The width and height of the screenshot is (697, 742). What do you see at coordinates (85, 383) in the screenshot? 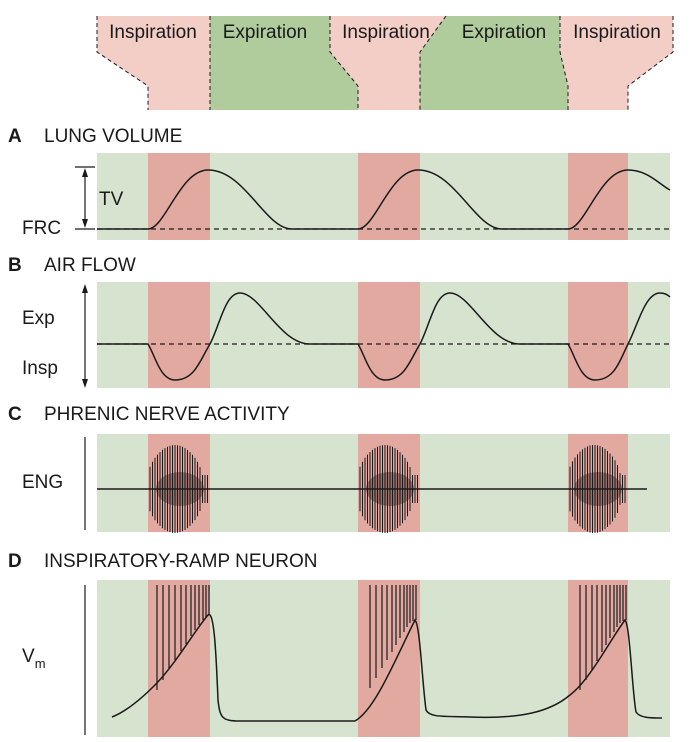
I see `flow-arrowhead-down` at bounding box center [85, 383].